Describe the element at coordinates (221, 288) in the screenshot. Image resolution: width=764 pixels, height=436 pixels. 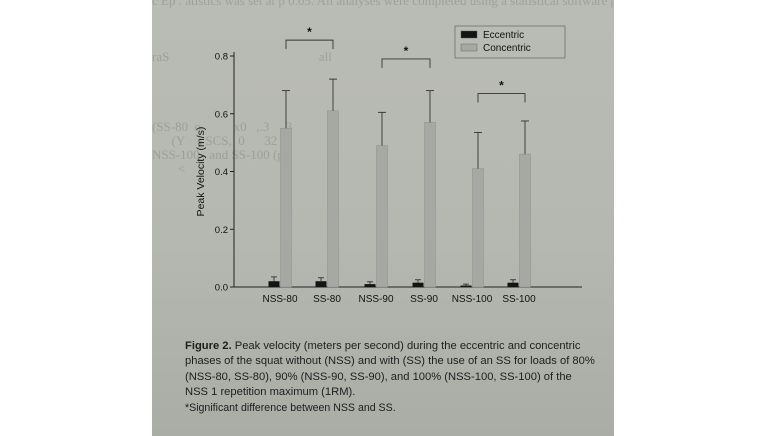
I see `y-tick-label: 0.0` at that location.